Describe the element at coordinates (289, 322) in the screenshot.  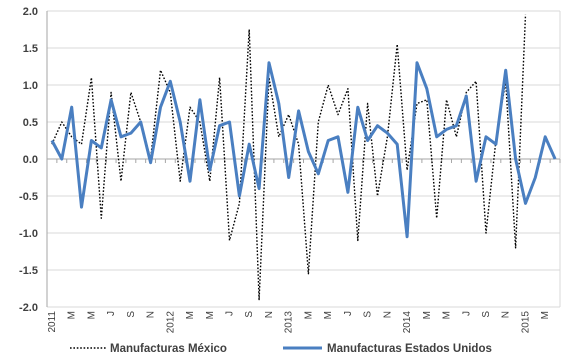
I see `x-tick-label: 2013` at that location.